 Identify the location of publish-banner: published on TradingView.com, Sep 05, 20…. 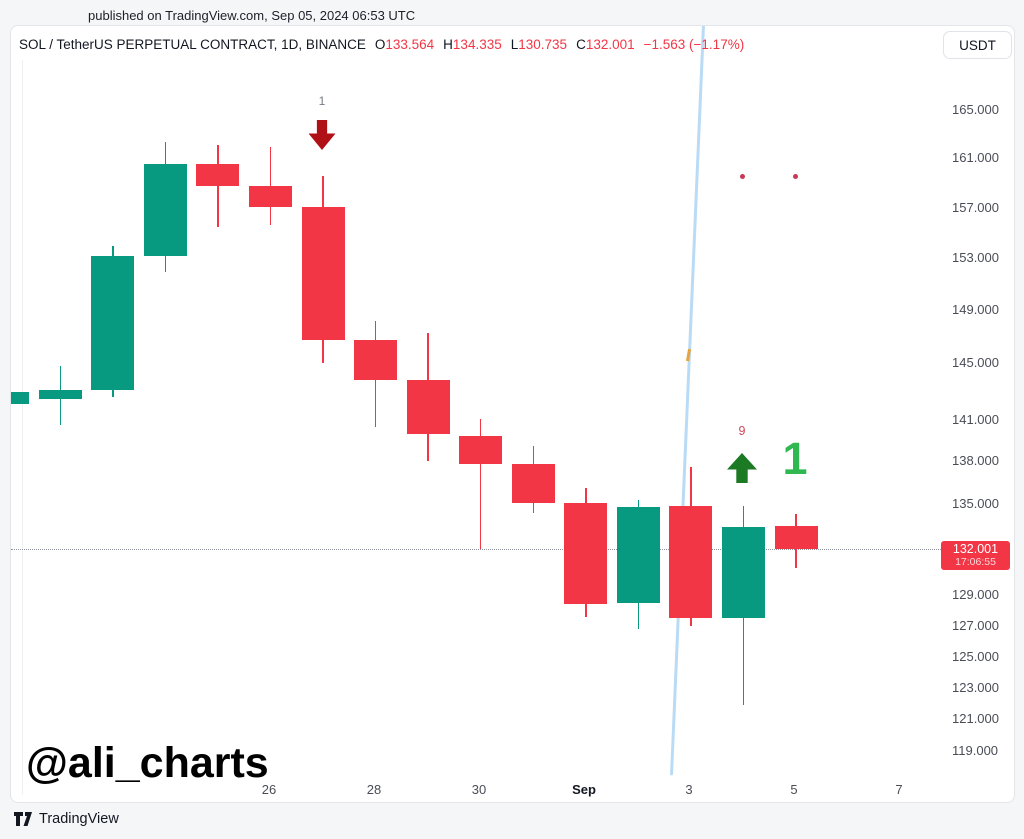
(252, 15).